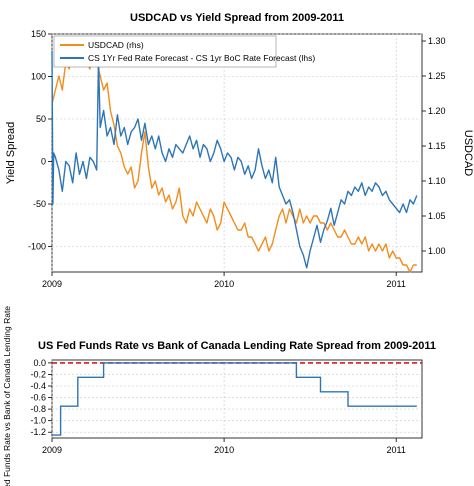 This screenshot has height=486, width=474. What do you see at coordinates (437, 146) in the screenshot?
I see `top-right-tick-label: 1.15` at bounding box center [437, 146].